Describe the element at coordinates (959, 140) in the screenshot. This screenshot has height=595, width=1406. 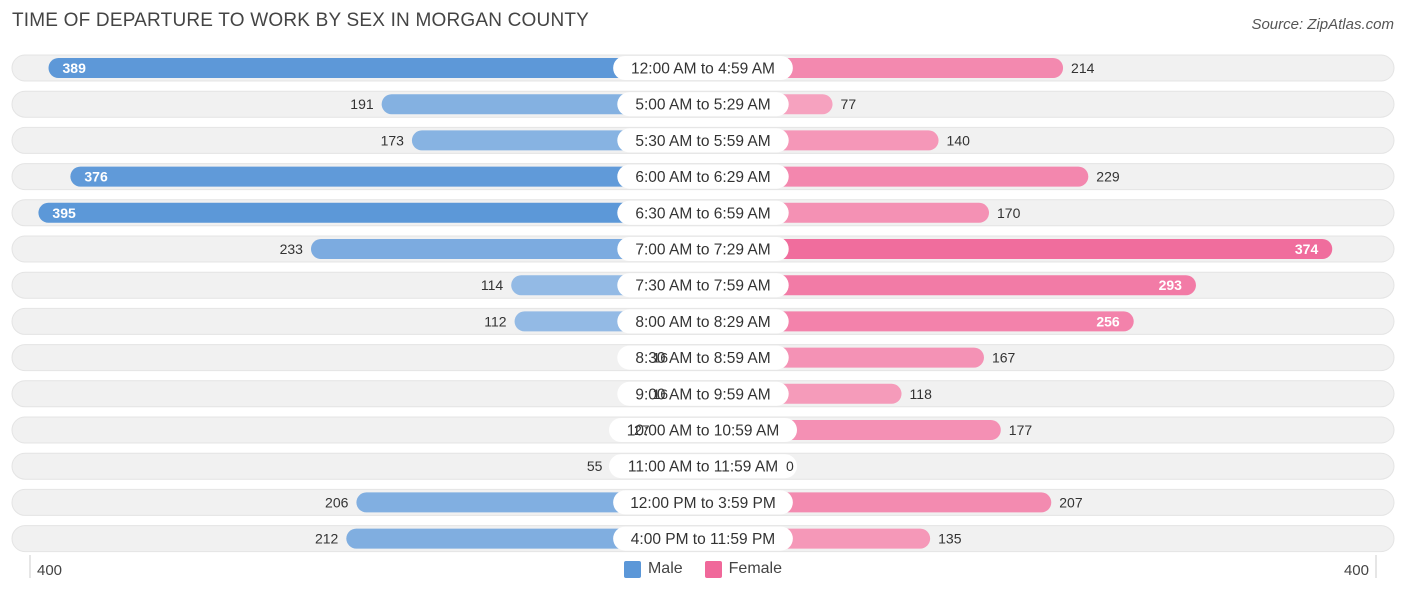
I see `value-label-female: 140` at that location.